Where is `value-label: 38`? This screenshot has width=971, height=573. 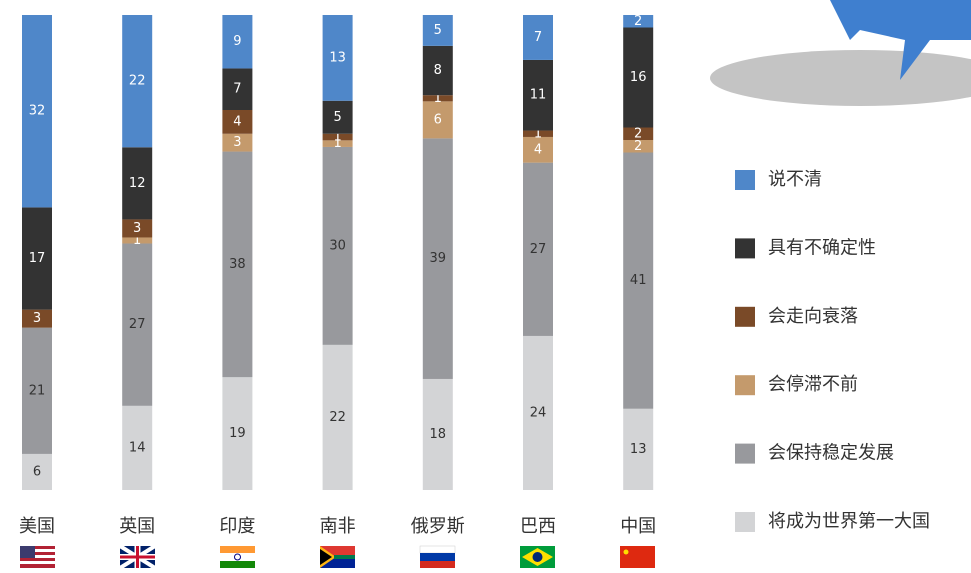 value-label: 38 is located at coordinates (237, 264).